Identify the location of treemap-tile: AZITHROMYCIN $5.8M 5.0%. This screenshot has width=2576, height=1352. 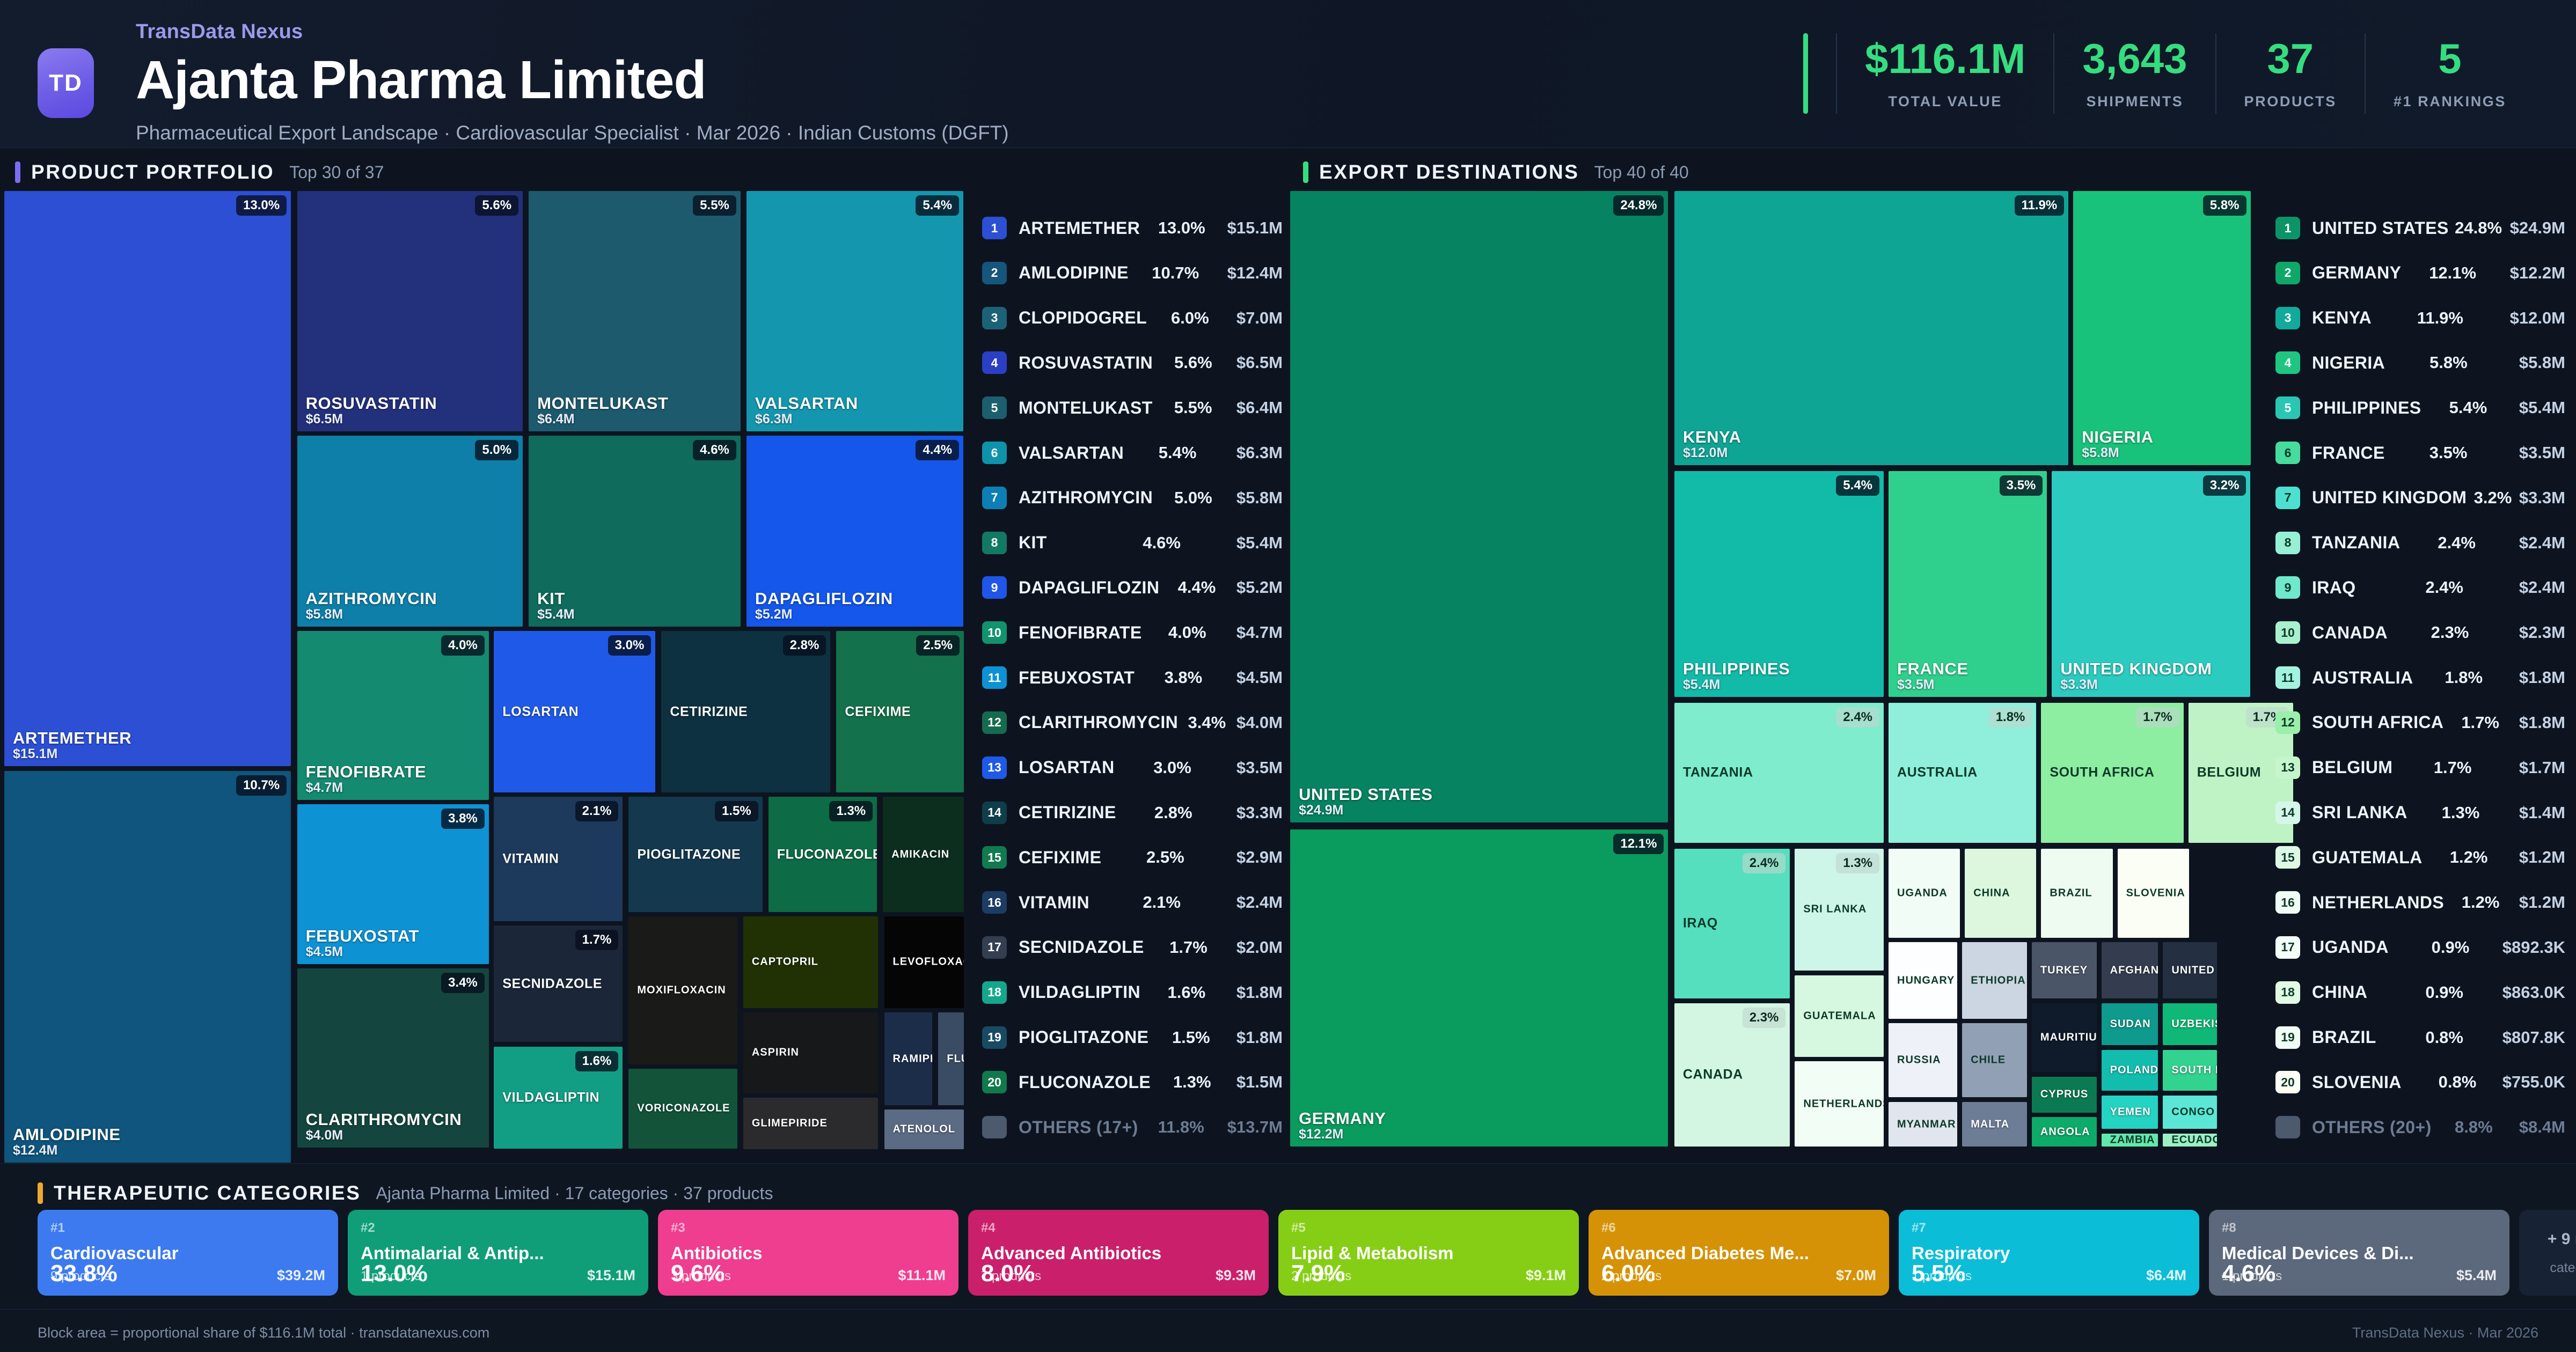
(410, 531).